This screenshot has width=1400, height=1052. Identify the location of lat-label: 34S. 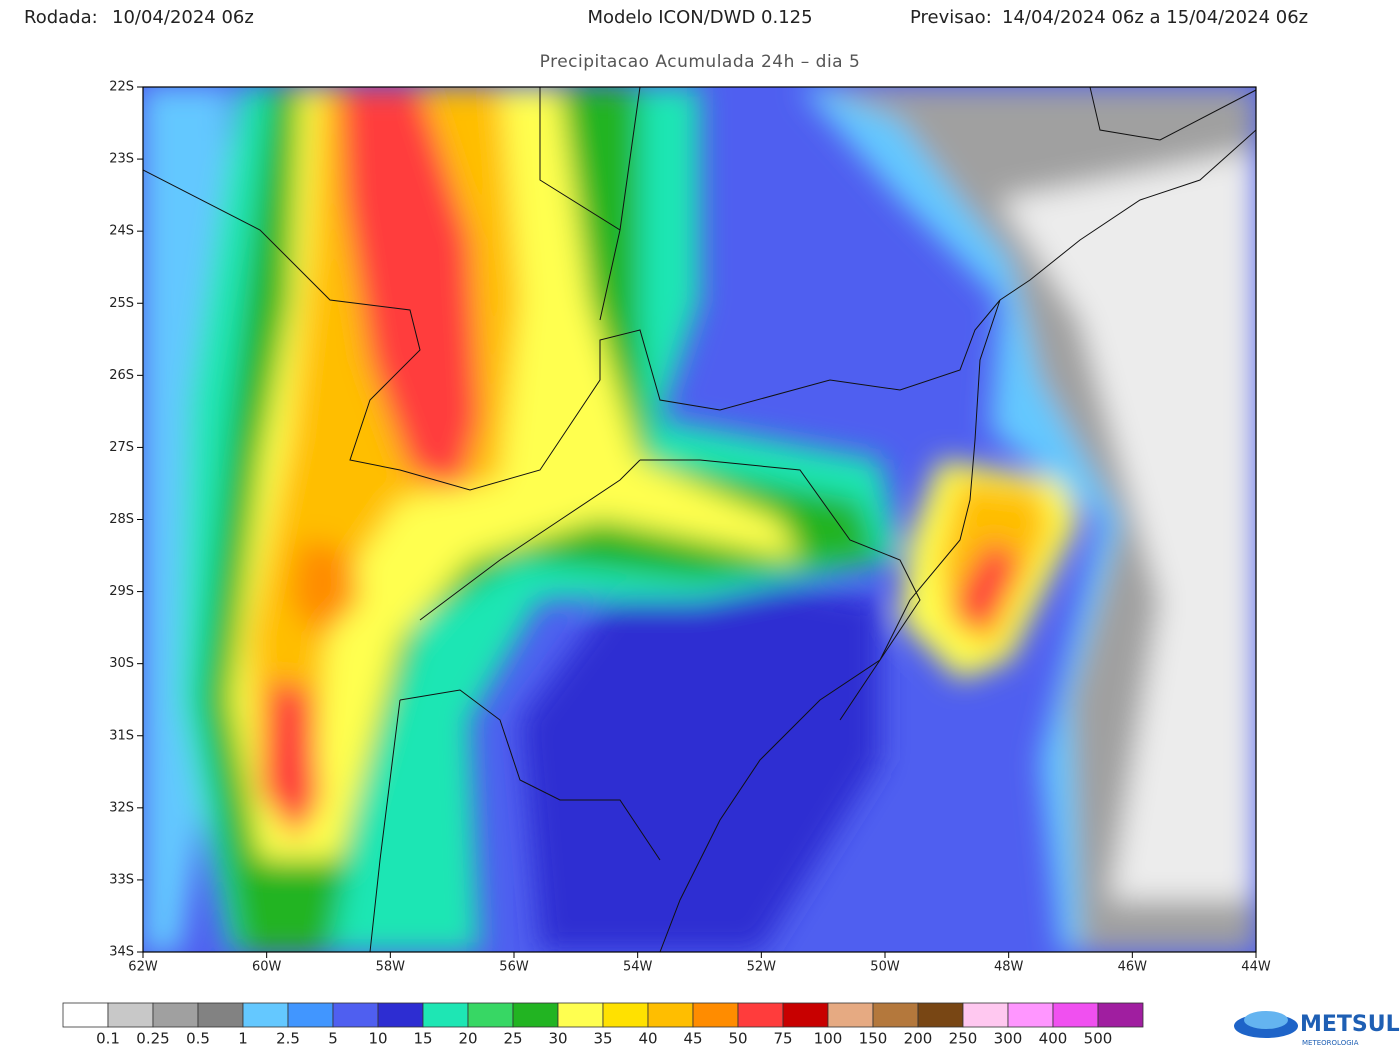
(121, 952).